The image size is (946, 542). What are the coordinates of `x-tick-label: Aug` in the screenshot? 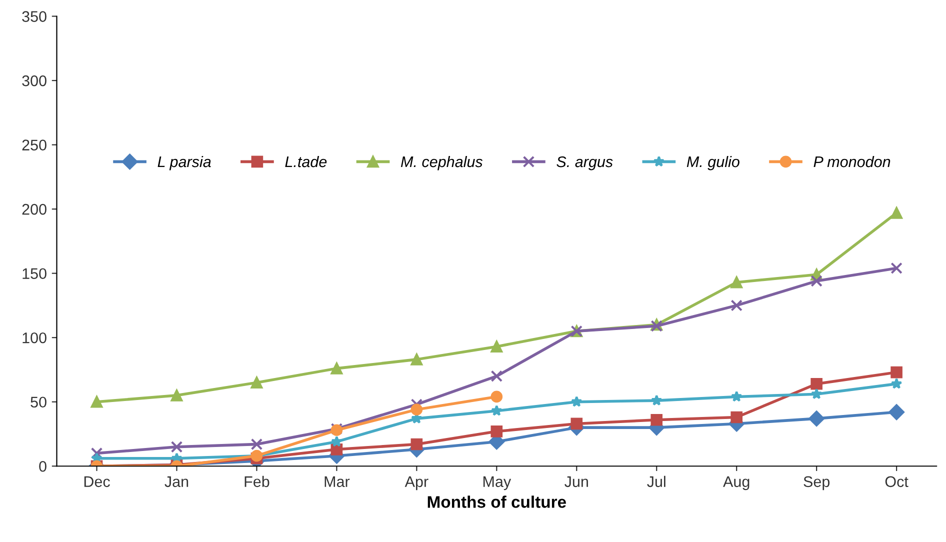 It's located at (736, 483).